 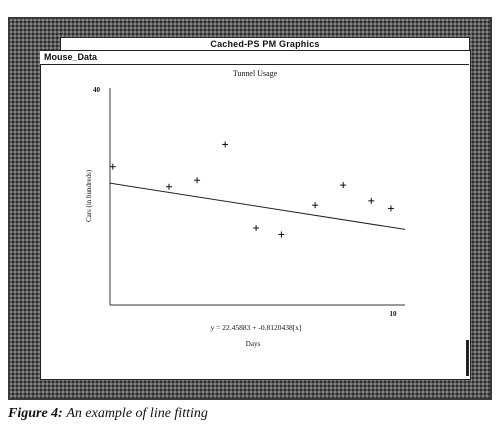 What do you see at coordinates (257, 206) in the screenshot?
I see `fit-line` at bounding box center [257, 206].